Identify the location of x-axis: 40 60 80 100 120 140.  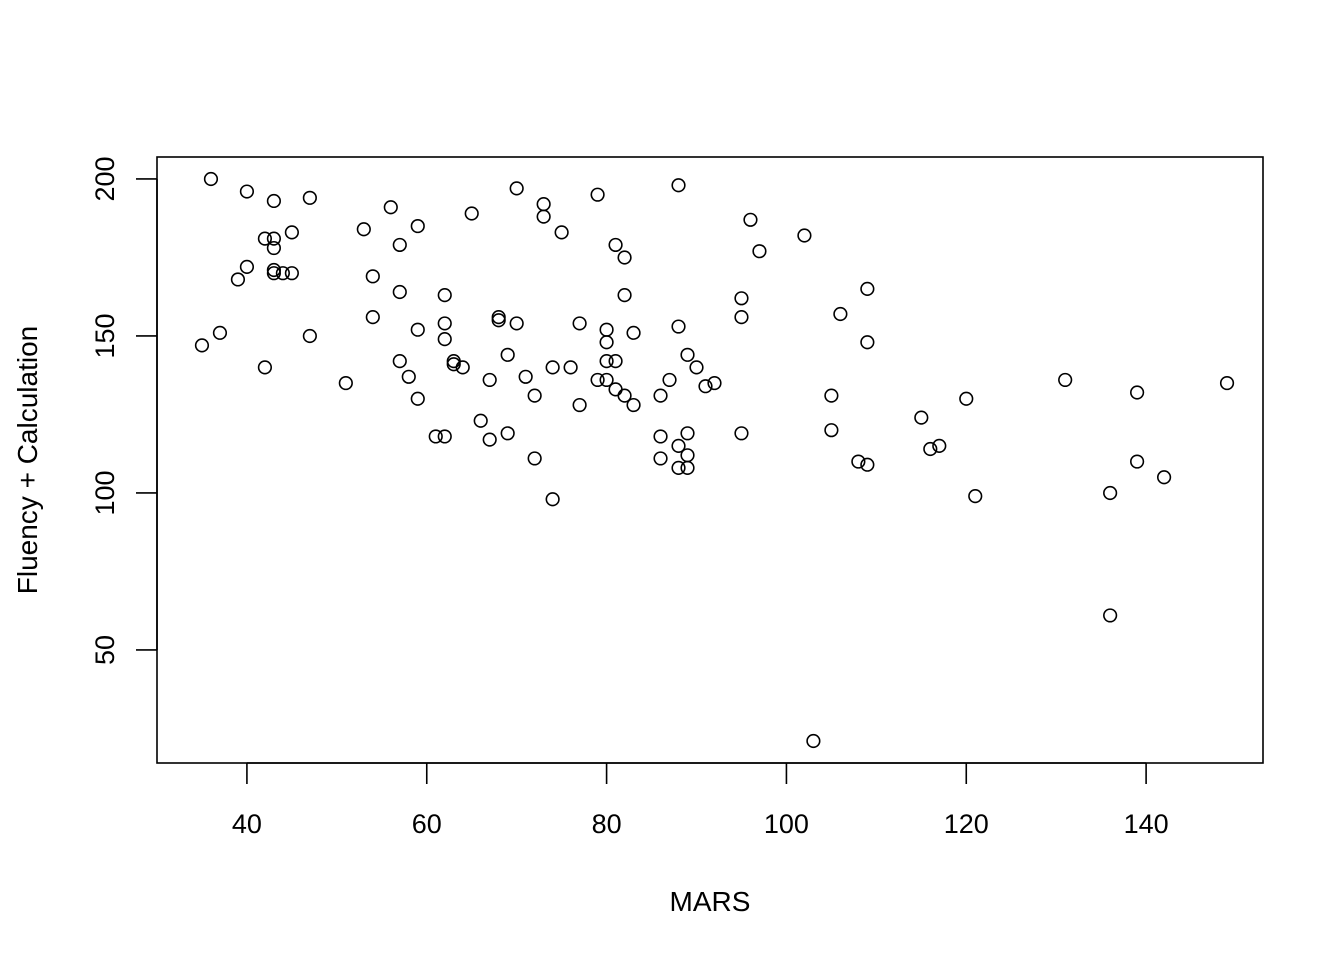
(700, 800).